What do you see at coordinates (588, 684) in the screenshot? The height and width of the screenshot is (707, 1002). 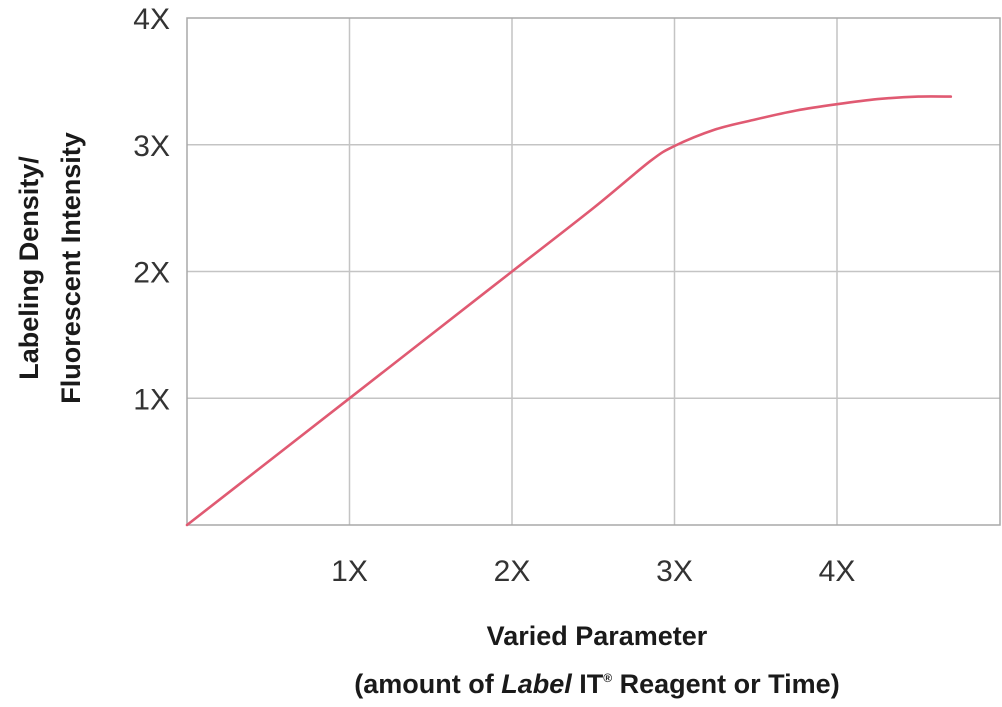 I see `x-axis-title-mid: IT` at bounding box center [588, 684].